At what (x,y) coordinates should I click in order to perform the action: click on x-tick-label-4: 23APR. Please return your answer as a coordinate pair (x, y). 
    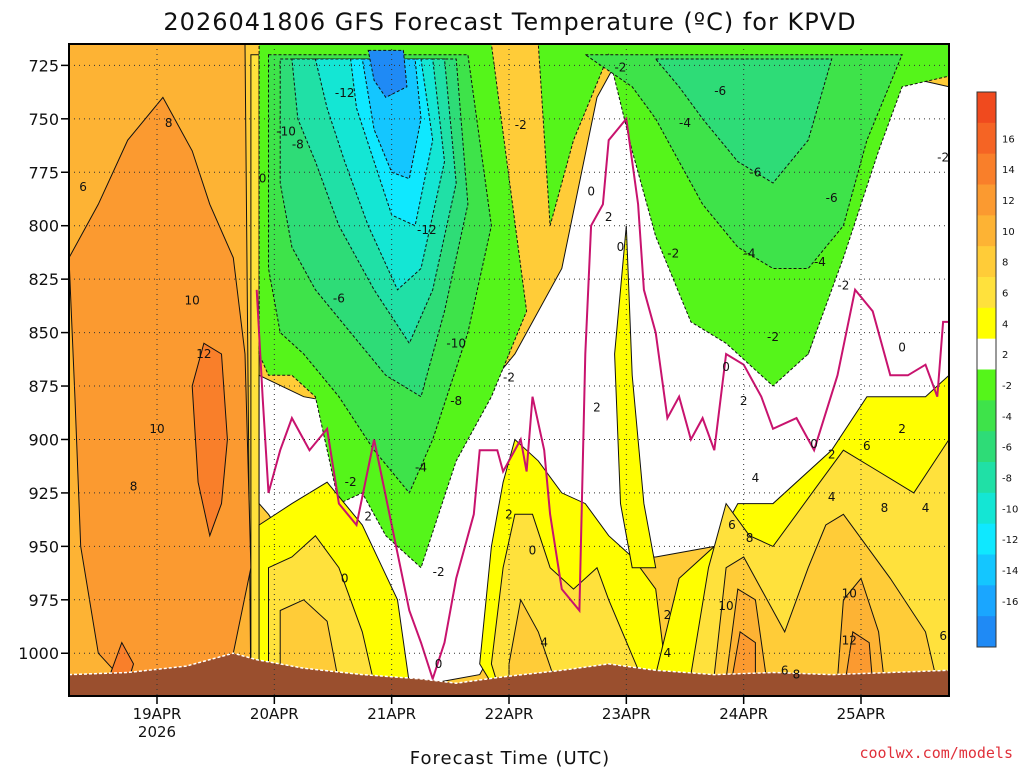
    Looking at the image, I should click on (626, 714).